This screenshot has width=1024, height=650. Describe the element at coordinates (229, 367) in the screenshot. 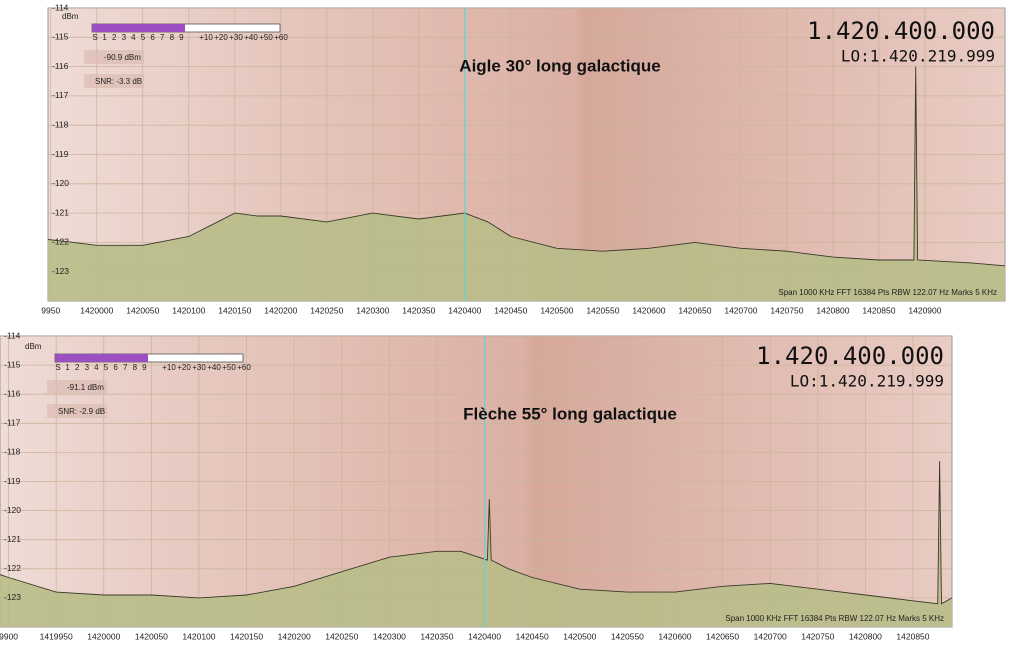

I see `smeter-scale-label: +50` at that location.